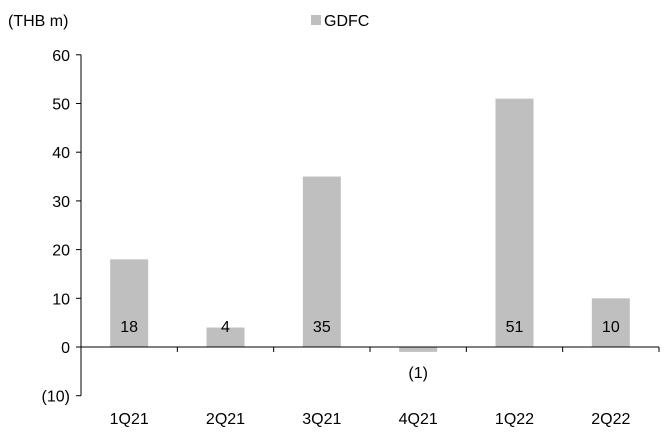 Image resolution: width=672 pixels, height=434 pixels. I want to click on y-tick-label: 40, so click(61, 153).